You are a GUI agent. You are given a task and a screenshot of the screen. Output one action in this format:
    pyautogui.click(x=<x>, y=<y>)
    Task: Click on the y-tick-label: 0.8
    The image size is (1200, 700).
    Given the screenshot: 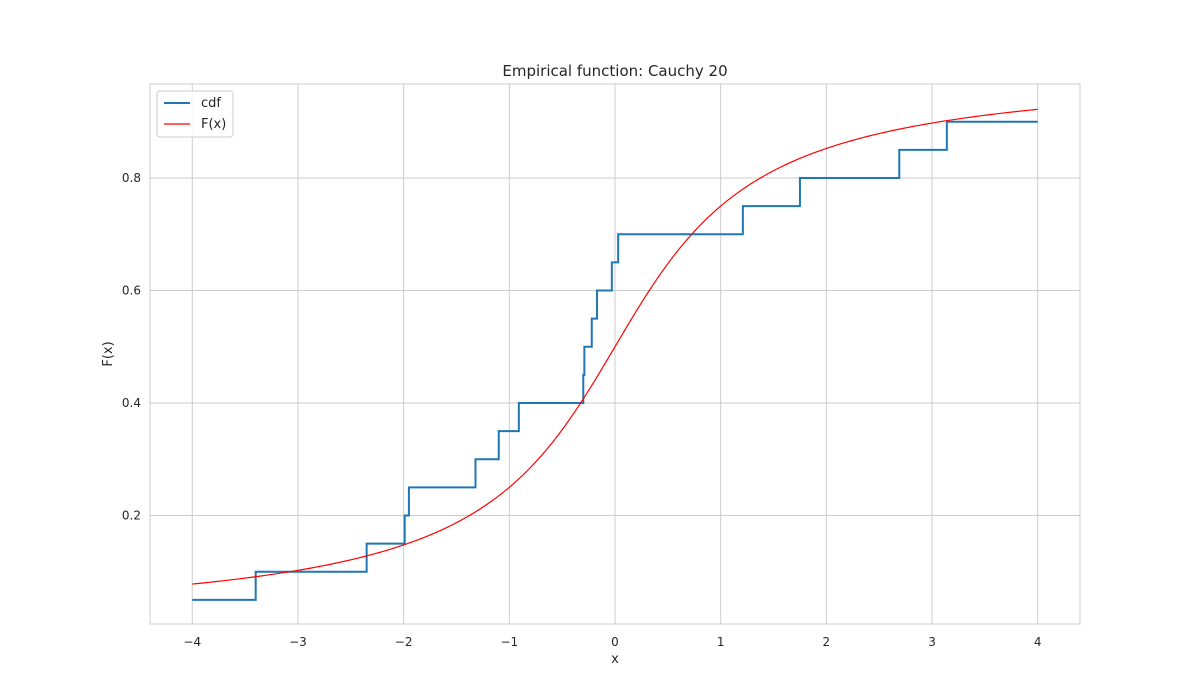 What is the action you would take?
    pyautogui.click(x=131, y=178)
    